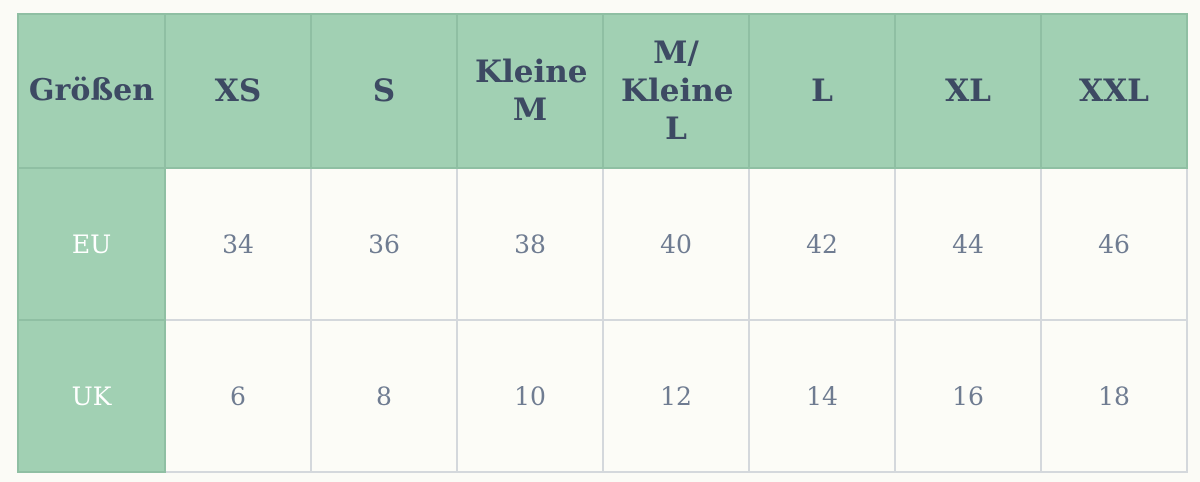 The width and height of the screenshot is (1200, 482). What do you see at coordinates (384, 396) in the screenshot?
I see `cell: 8` at bounding box center [384, 396].